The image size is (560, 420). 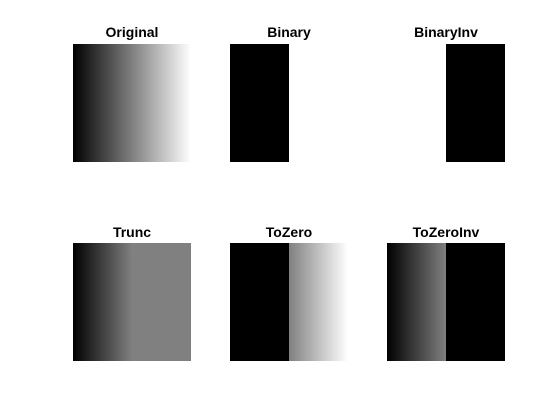 What do you see at coordinates (446, 103) in the screenshot?
I see `image-binaryinv` at bounding box center [446, 103].